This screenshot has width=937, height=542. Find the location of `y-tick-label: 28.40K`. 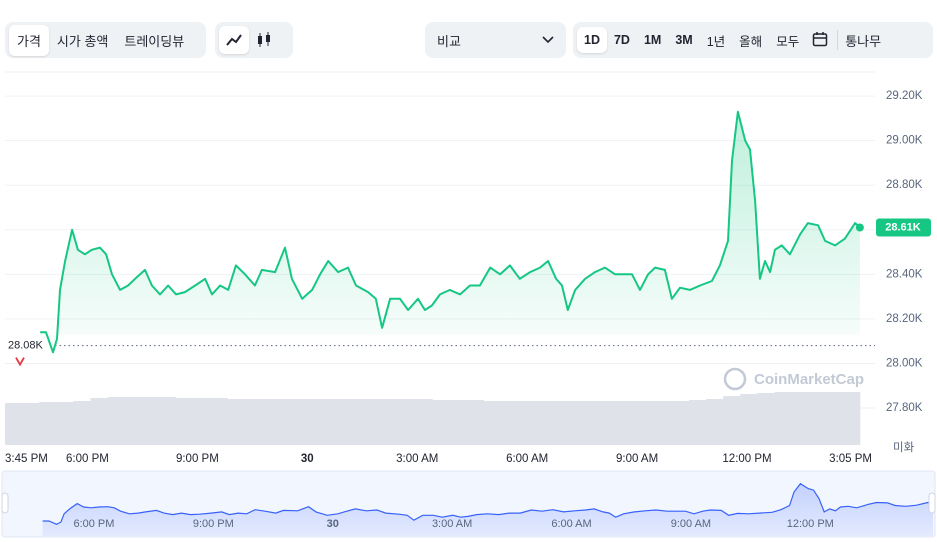

y-tick-label: 28.40K is located at coordinates (904, 274).